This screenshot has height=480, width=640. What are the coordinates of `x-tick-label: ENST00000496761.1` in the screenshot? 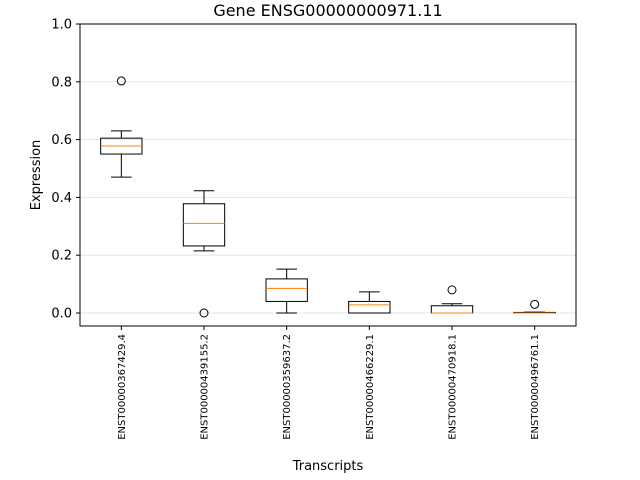 It's located at (535, 387).